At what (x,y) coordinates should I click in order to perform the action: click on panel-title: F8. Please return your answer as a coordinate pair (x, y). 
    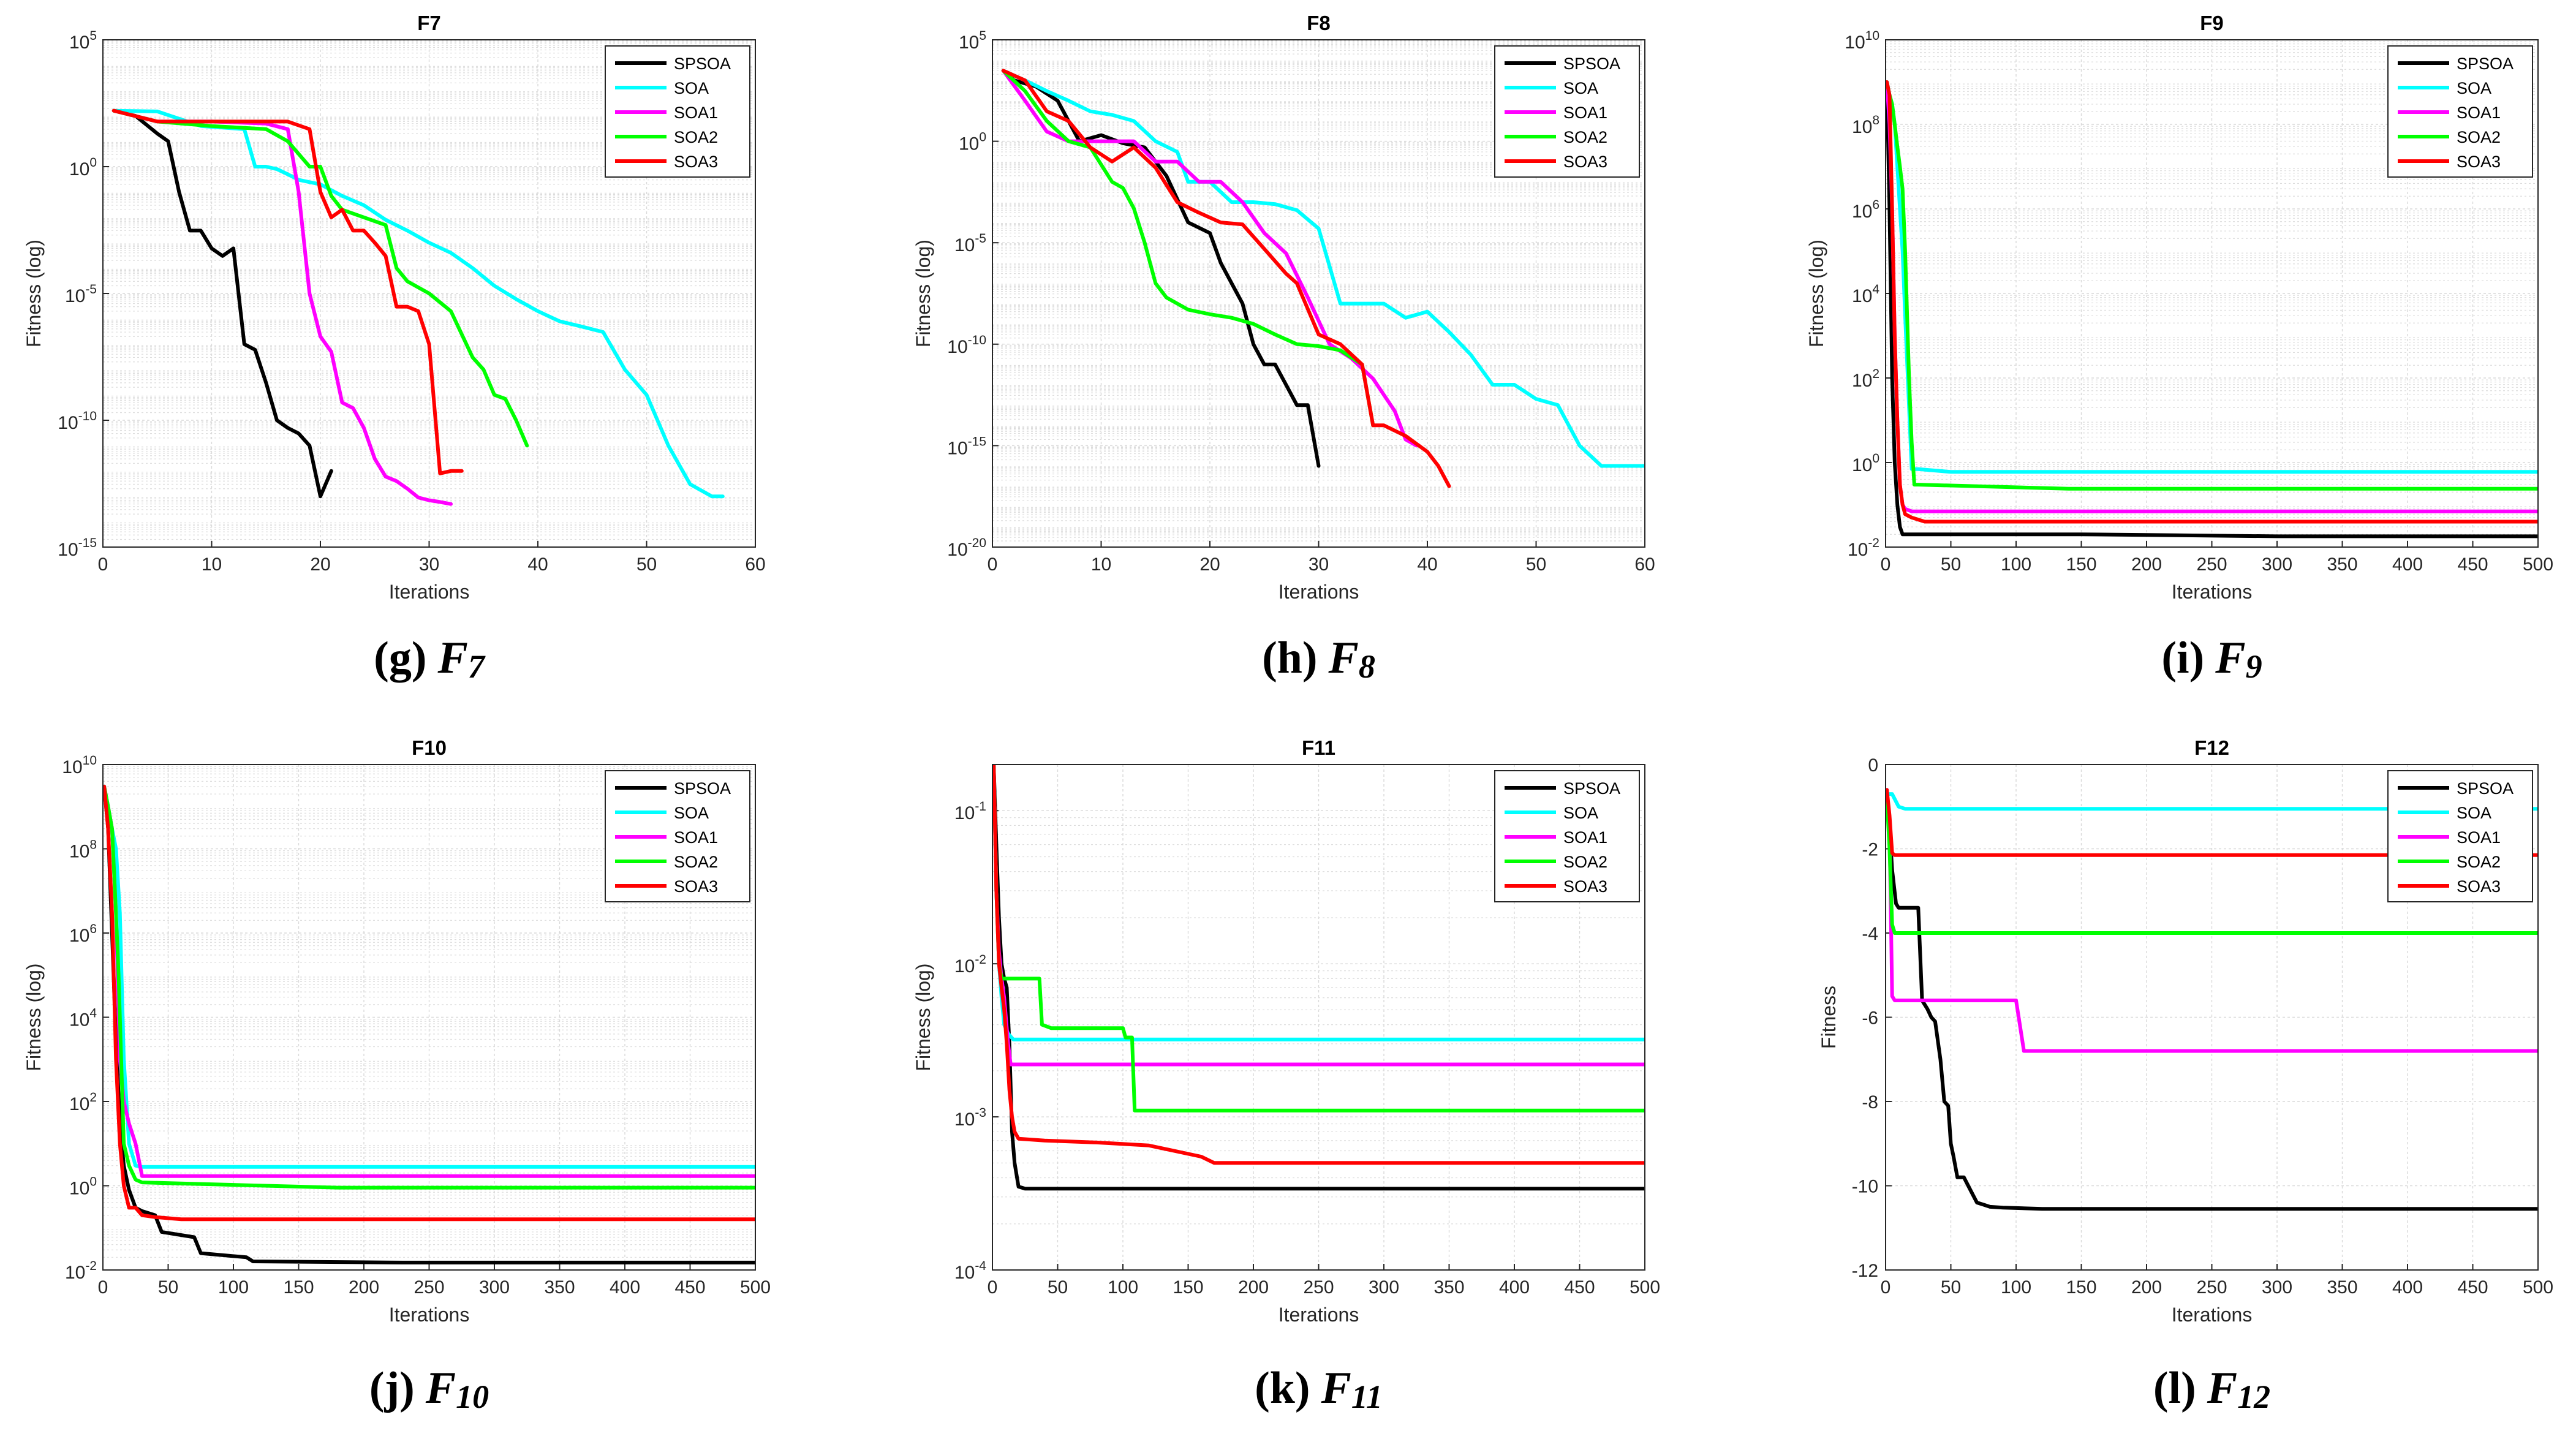
    Looking at the image, I should click on (1319, 23).